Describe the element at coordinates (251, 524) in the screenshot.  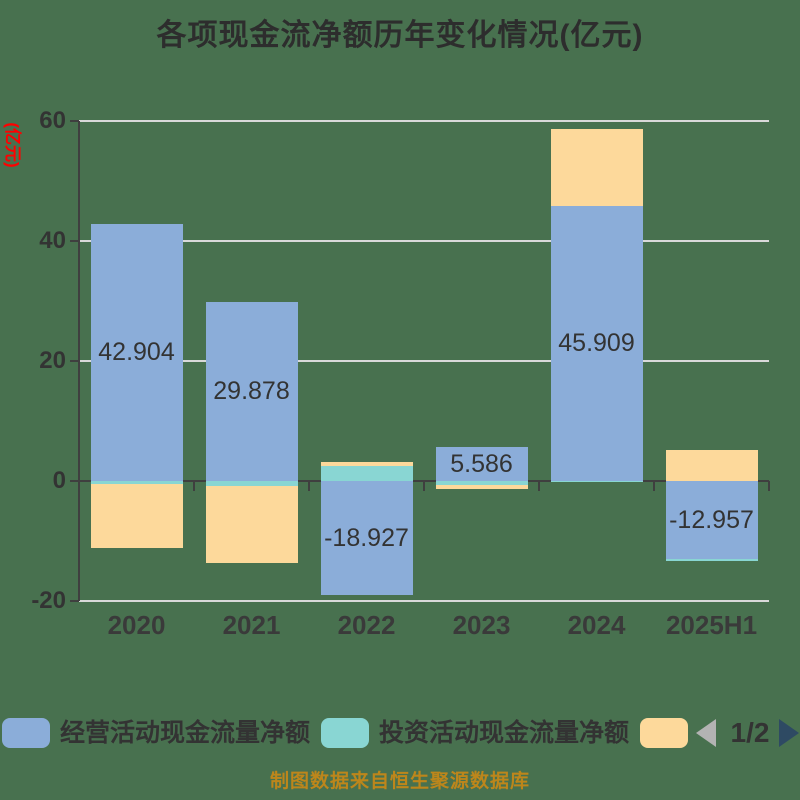
I see `bar-segment-2021-s2` at that location.